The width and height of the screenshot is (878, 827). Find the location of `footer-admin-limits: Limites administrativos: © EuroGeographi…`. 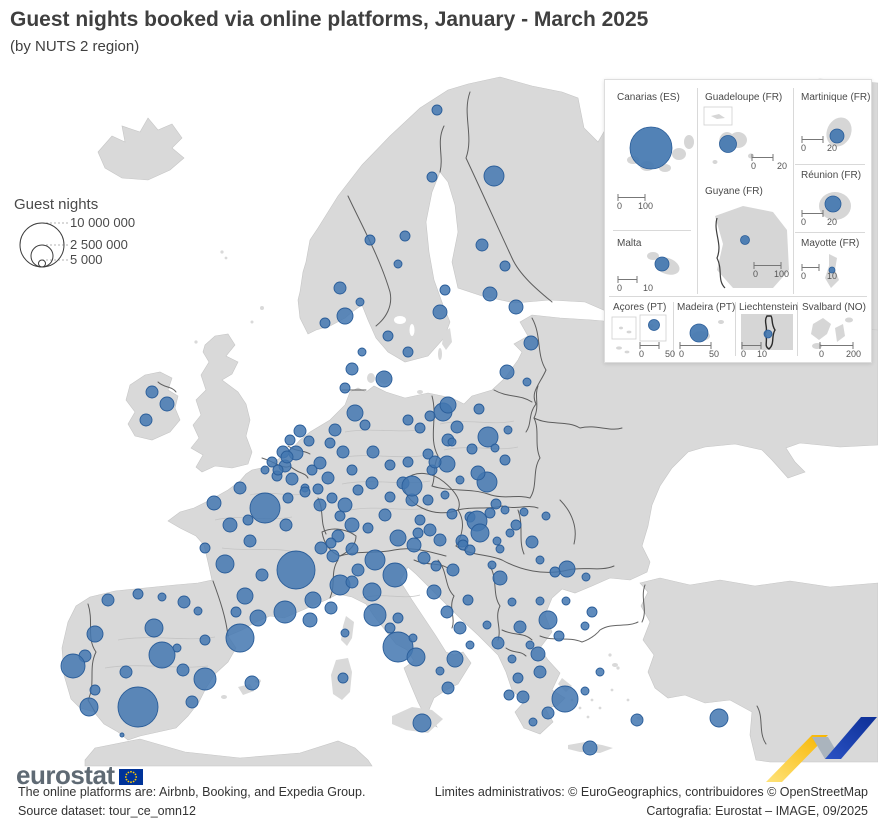

footer-admin-limits: Limites administrativos: © EuroGeographi… is located at coordinates (651, 792).